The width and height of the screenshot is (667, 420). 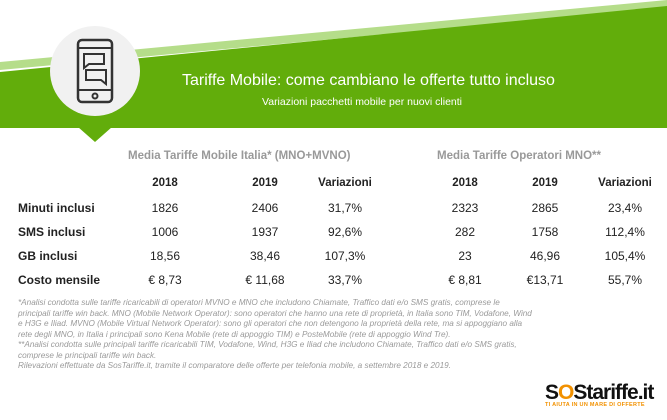 What do you see at coordinates (545, 232) in the screenshot?
I see `table-cell: 1758` at bounding box center [545, 232].